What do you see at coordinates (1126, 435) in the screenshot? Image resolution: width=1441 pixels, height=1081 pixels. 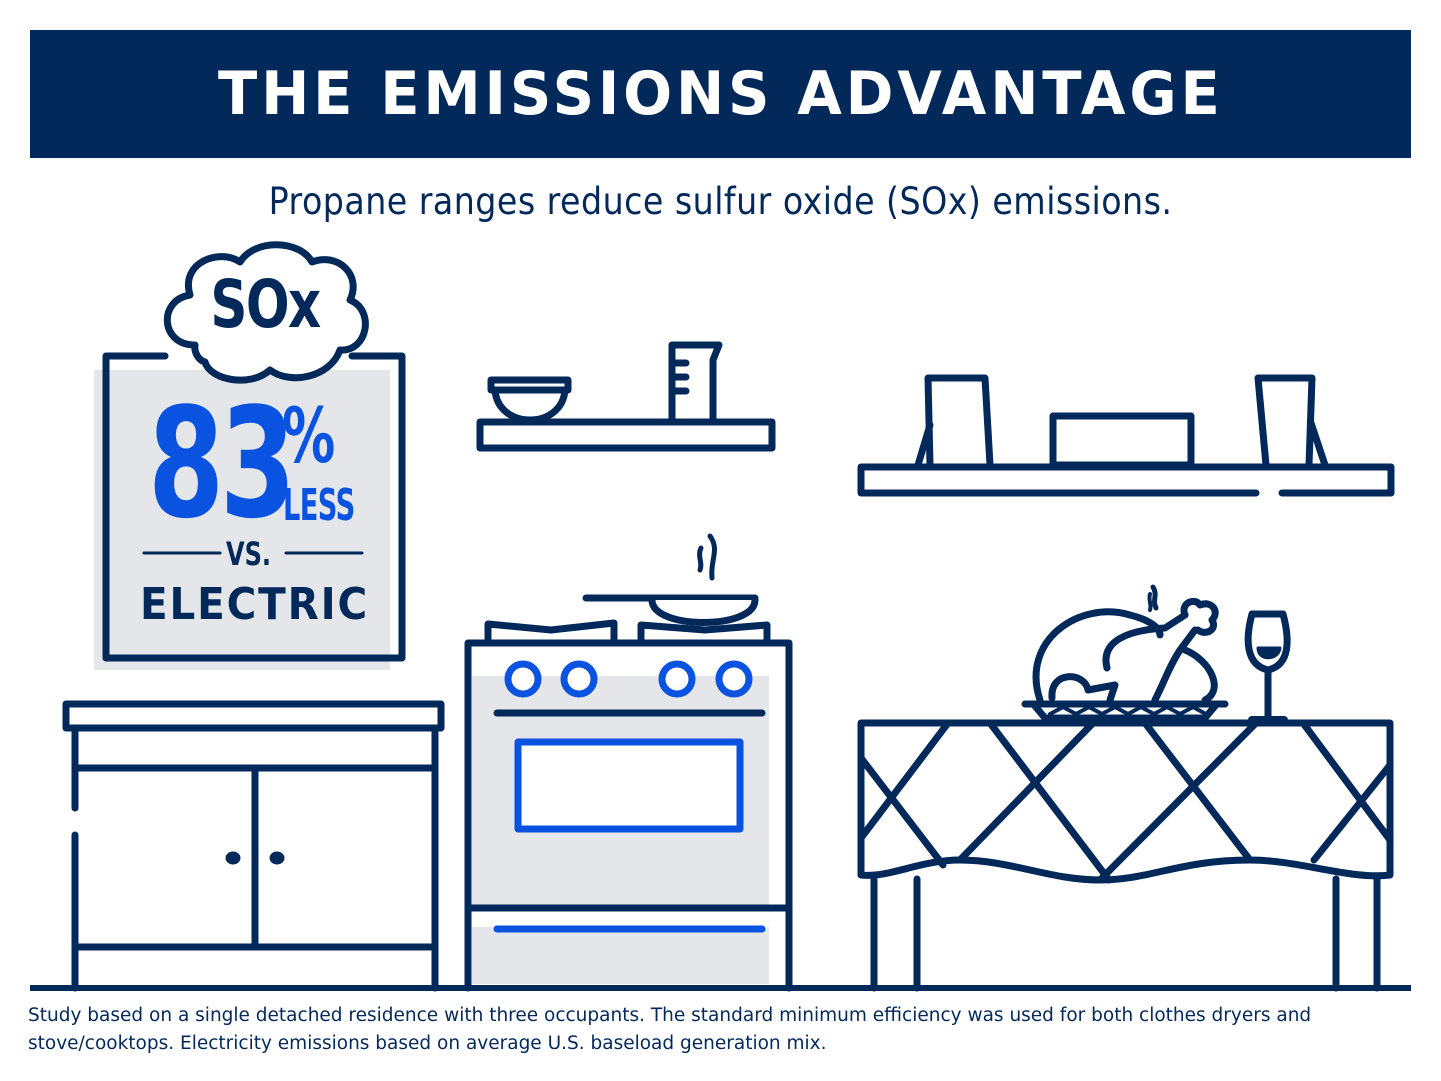 I see `shelf-right` at bounding box center [1126, 435].